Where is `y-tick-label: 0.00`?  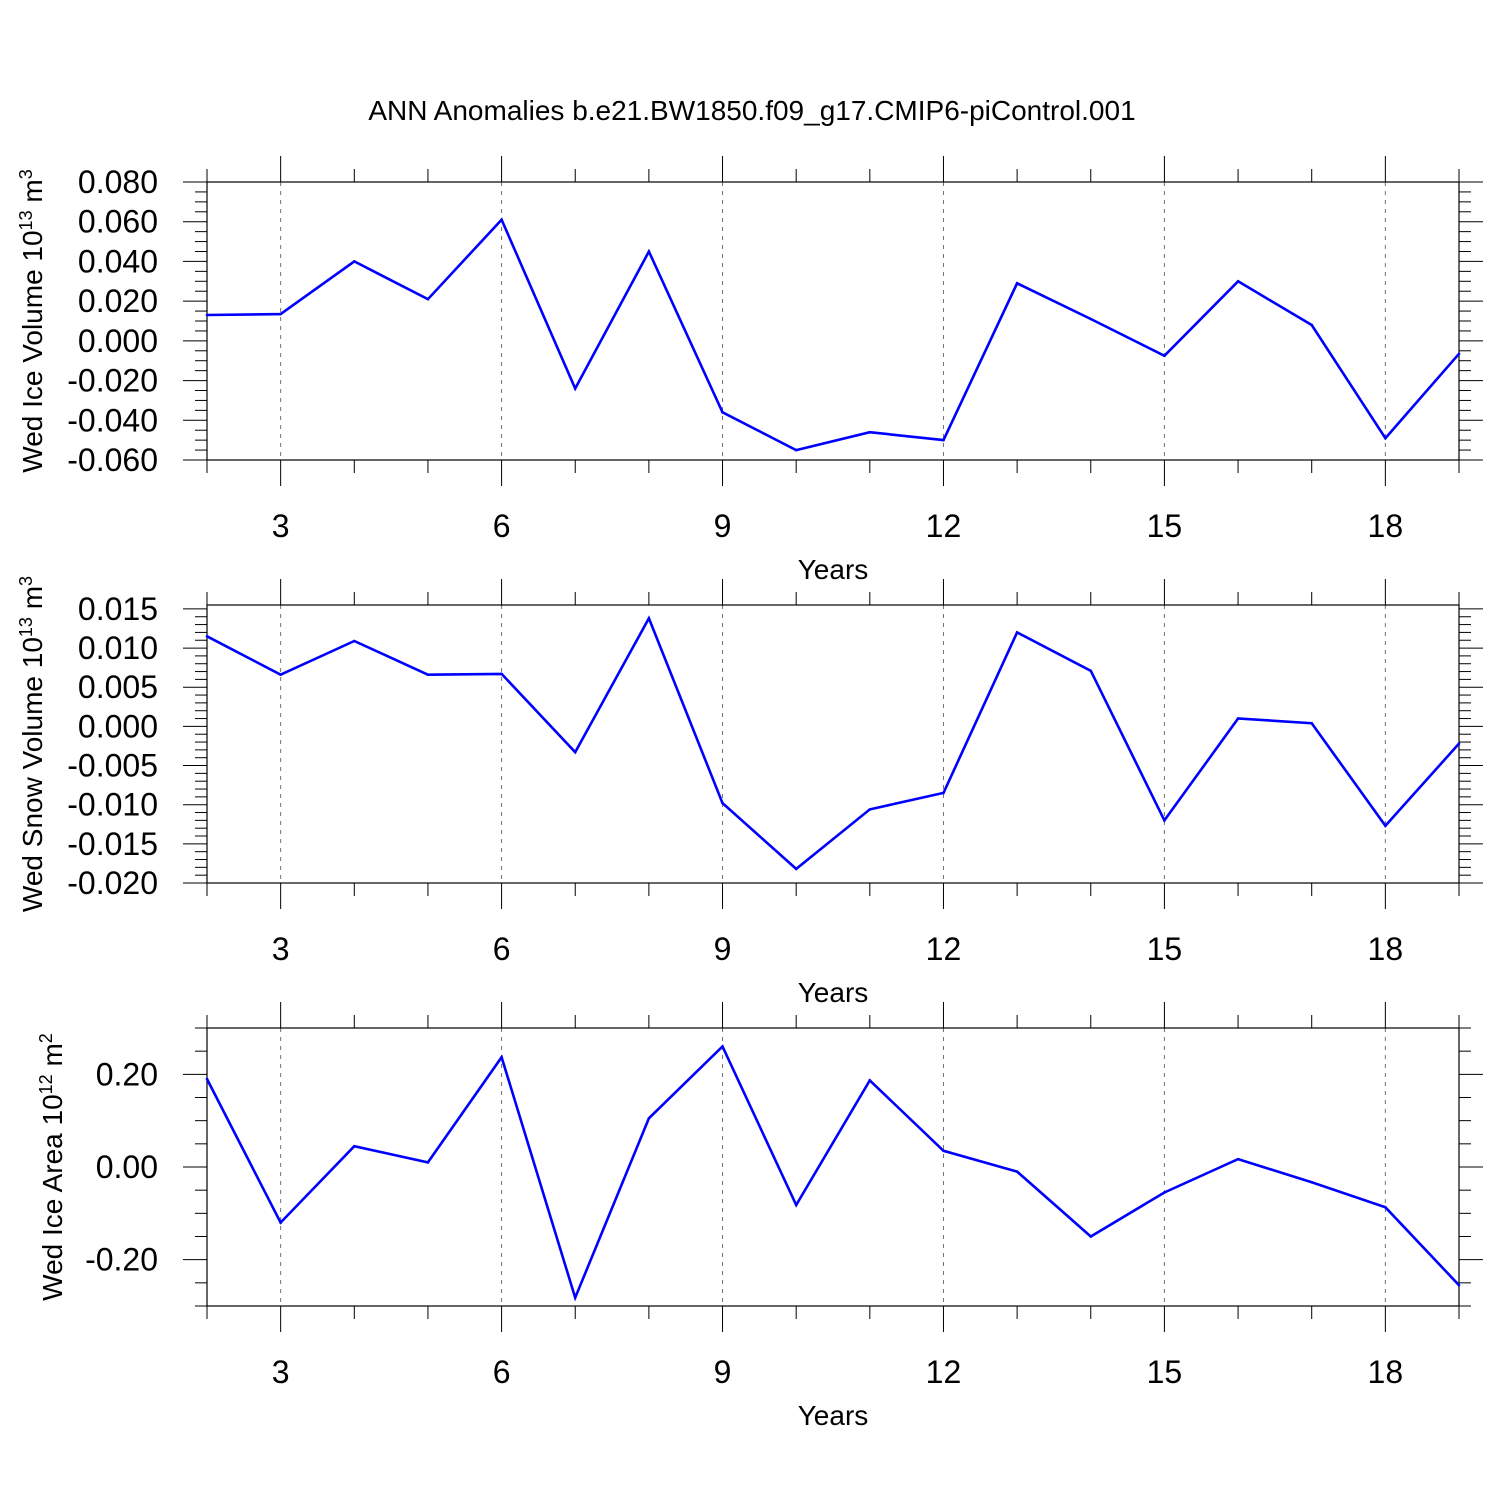 y-tick-label: 0.00 is located at coordinates (127, 1167).